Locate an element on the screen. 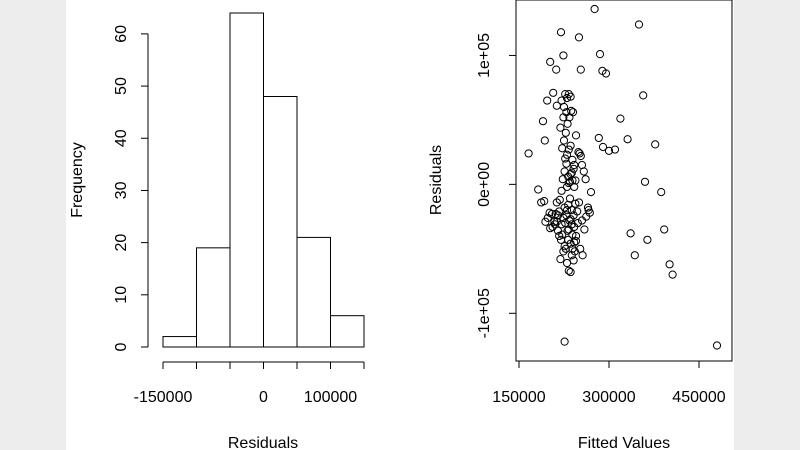 The width and height of the screenshot is (800, 450). scatter-y-axis: -1e+05 0e+00 1e+05 is located at coordinates (496, 185).